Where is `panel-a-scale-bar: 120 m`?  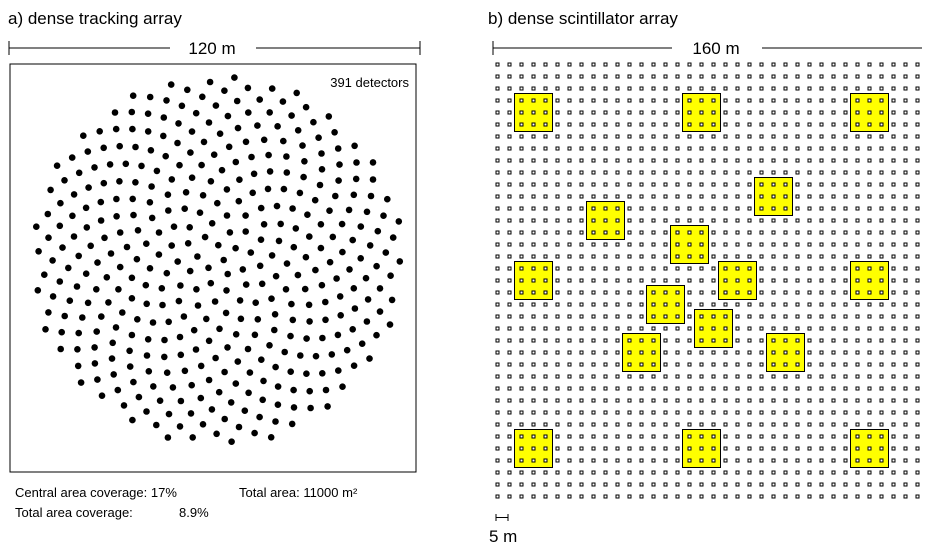
panel-a-scale-bar: 120 m is located at coordinates (214, 48).